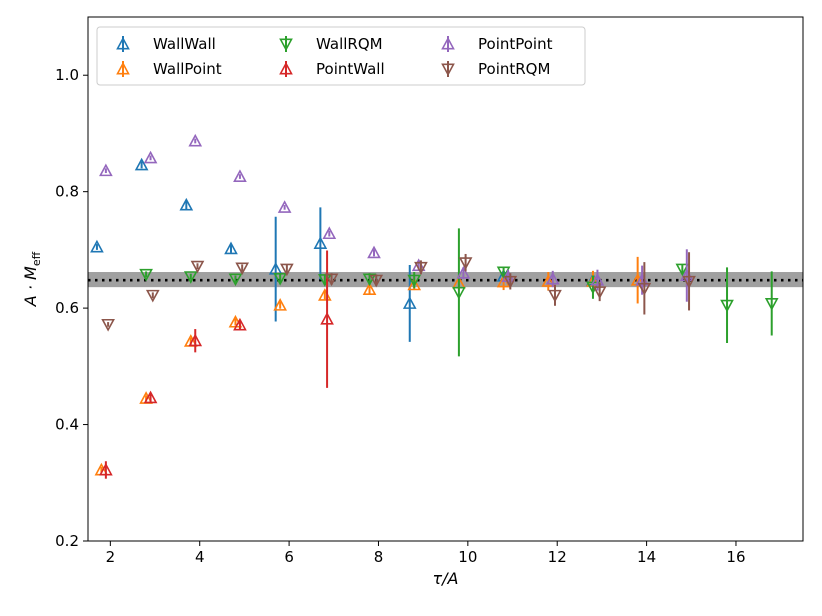 This screenshot has width=822, height=616. What do you see at coordinates (446, 578) in the screenshot?
I see `x-axis-label: τ/A` at bounding box center [446, 578].